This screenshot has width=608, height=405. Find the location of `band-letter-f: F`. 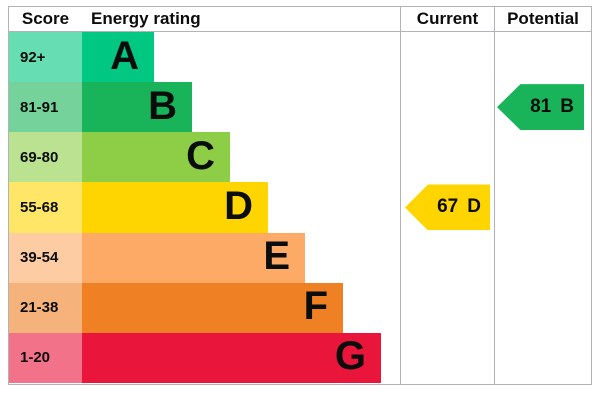

band-letter-f: F is located at coordinates (315, 306).